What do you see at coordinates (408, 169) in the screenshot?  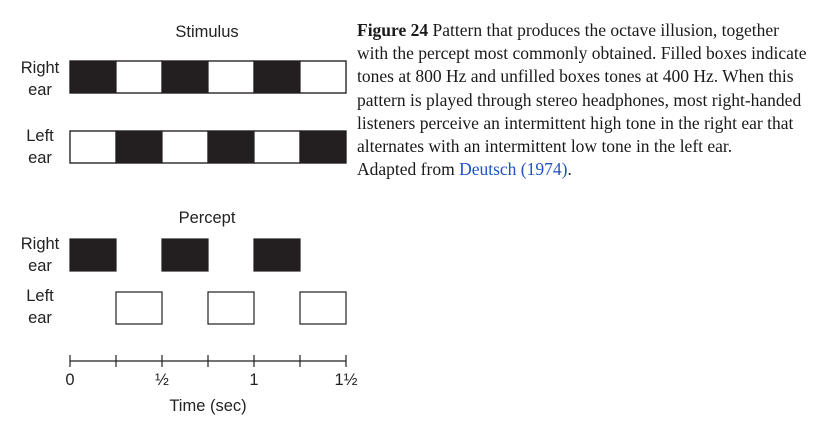 I see `caption-adapted-prefix: Adapted from` at bounding box center [408, 169].